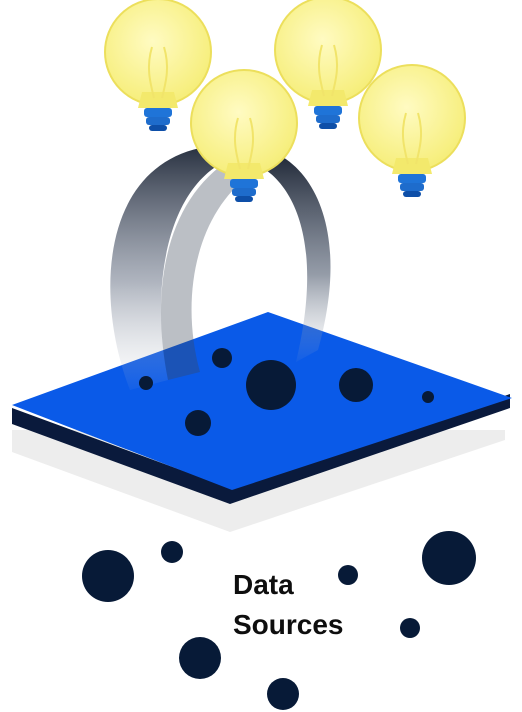 Image resolution: width=522 pixels, height=712 pixels. Describe the element at coordinates (288, 604) in the screenshot. I see `data-sources-label: Data Sources` at that location.